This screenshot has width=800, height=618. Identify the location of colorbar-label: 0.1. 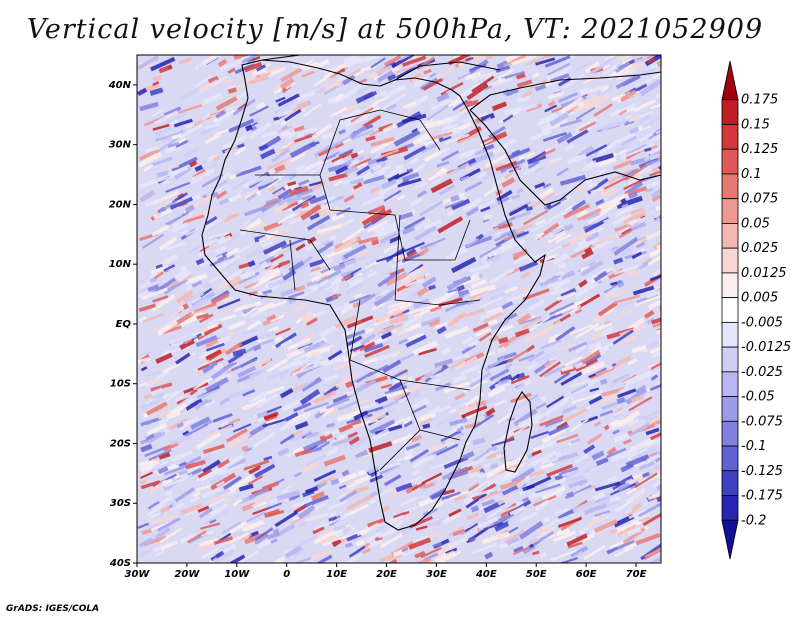
(751, 174).